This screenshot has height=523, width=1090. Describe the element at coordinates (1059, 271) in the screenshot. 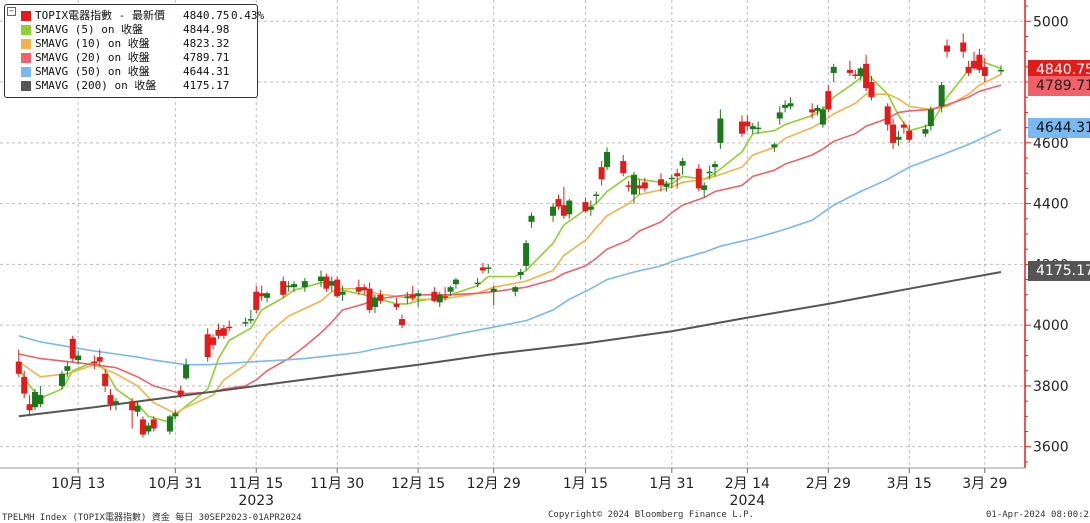

I see `sma200-value-tag: 4175.17` at that location.